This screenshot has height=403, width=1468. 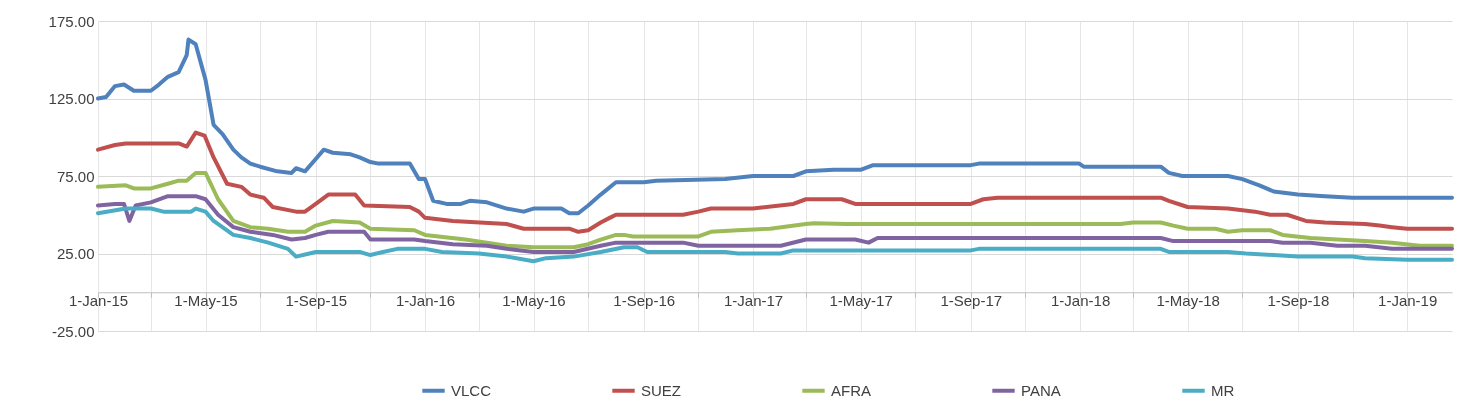 What do you see at coordinates (1188, 300) in the screenshot?
I see `x-tick-label: 1-May-18` at bounding box center [1188, 300].